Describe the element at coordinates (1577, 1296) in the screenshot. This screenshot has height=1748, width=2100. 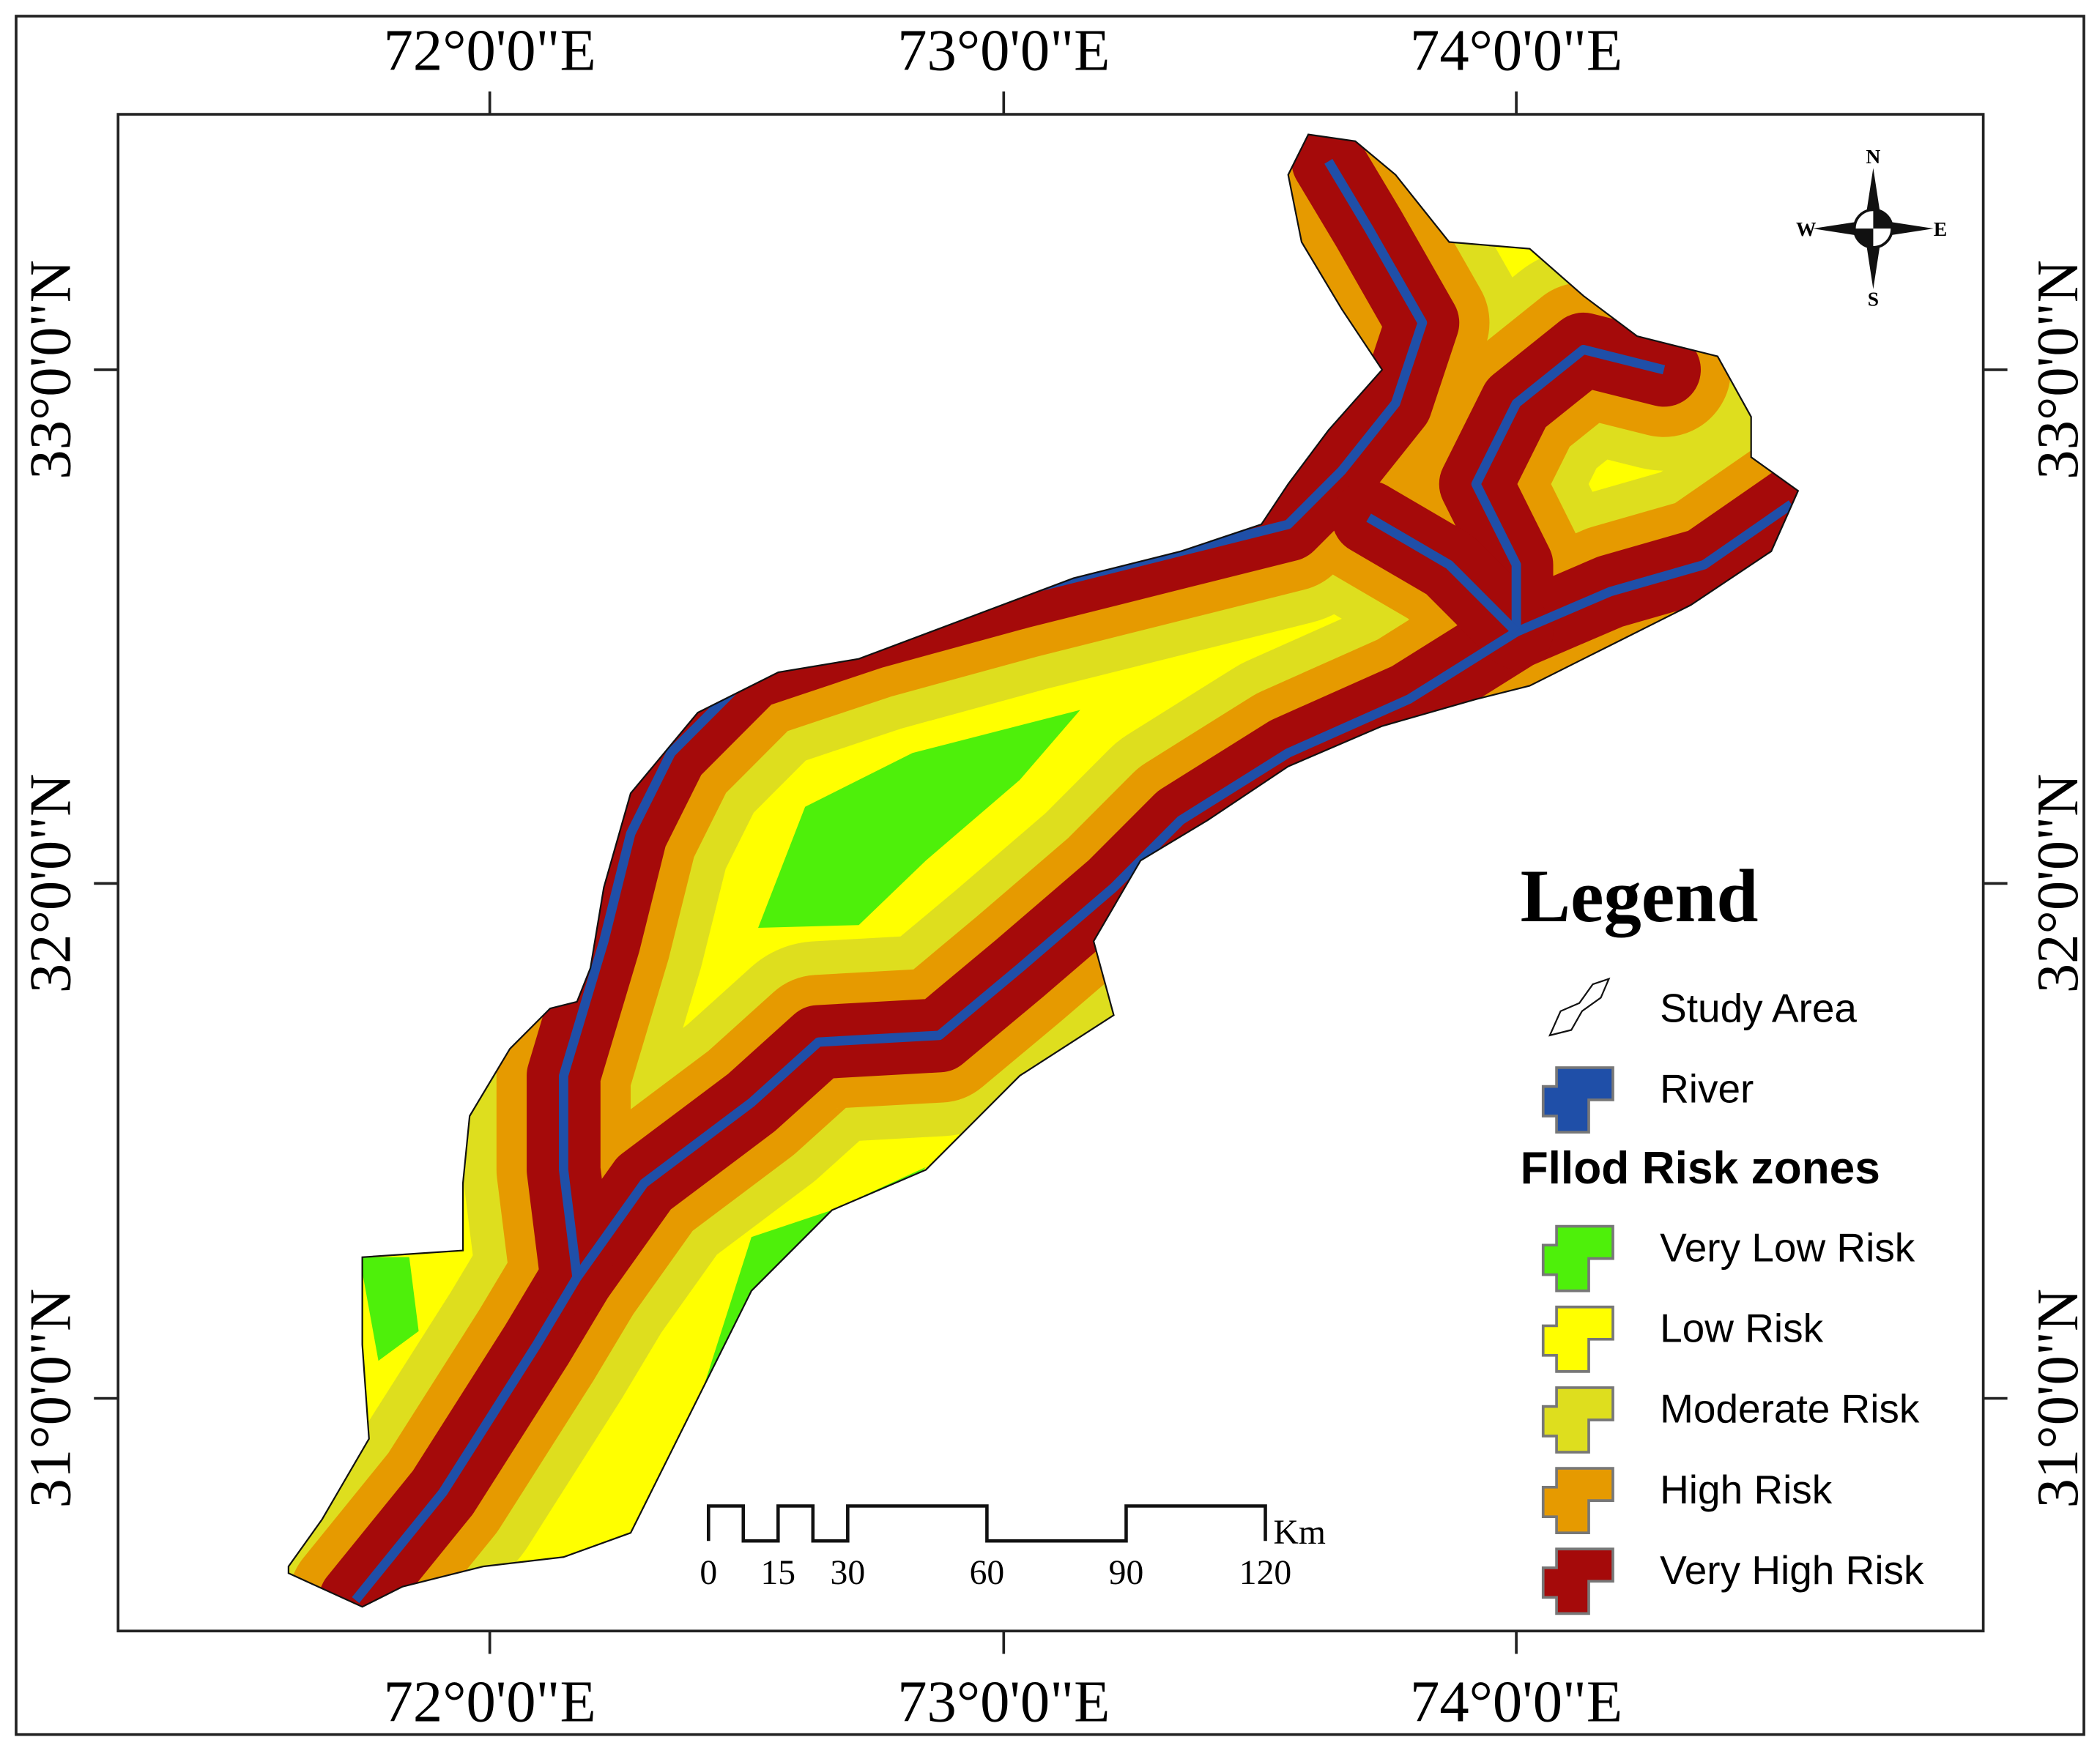
I see `legend-icons` at that location.